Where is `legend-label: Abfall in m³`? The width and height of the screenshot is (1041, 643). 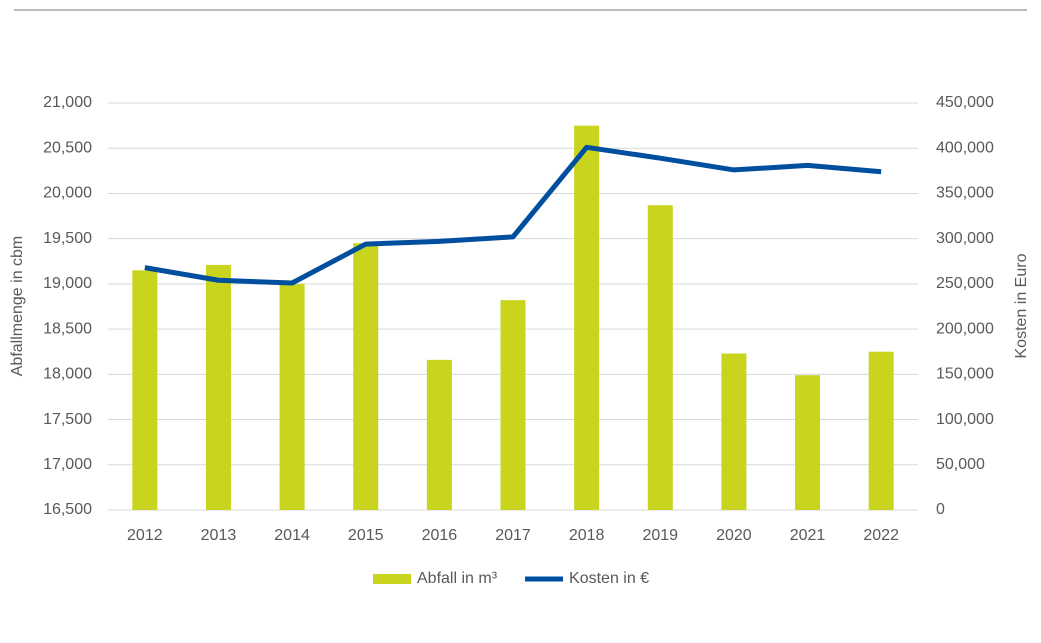 legend-label: Abfall in m³ is located at coordinates (457, 578).